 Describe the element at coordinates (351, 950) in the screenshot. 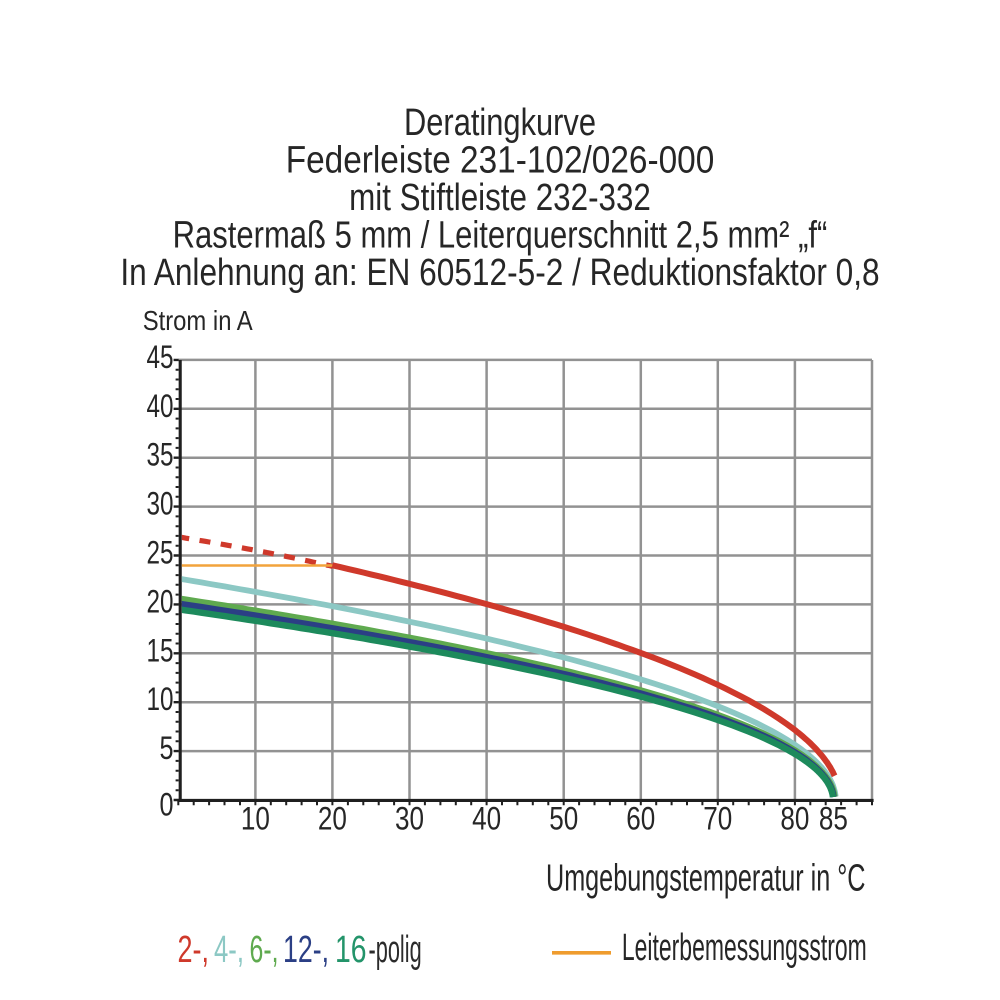

I see `svg-text: 16` at that location.